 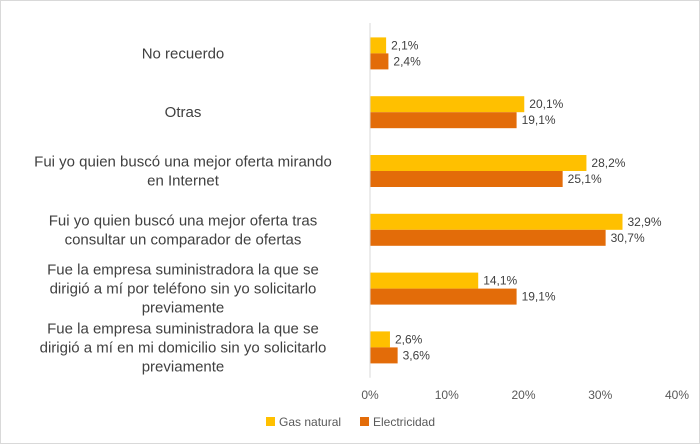 I want to click on x-tick-label: 30%, so click(x=600, y=395).